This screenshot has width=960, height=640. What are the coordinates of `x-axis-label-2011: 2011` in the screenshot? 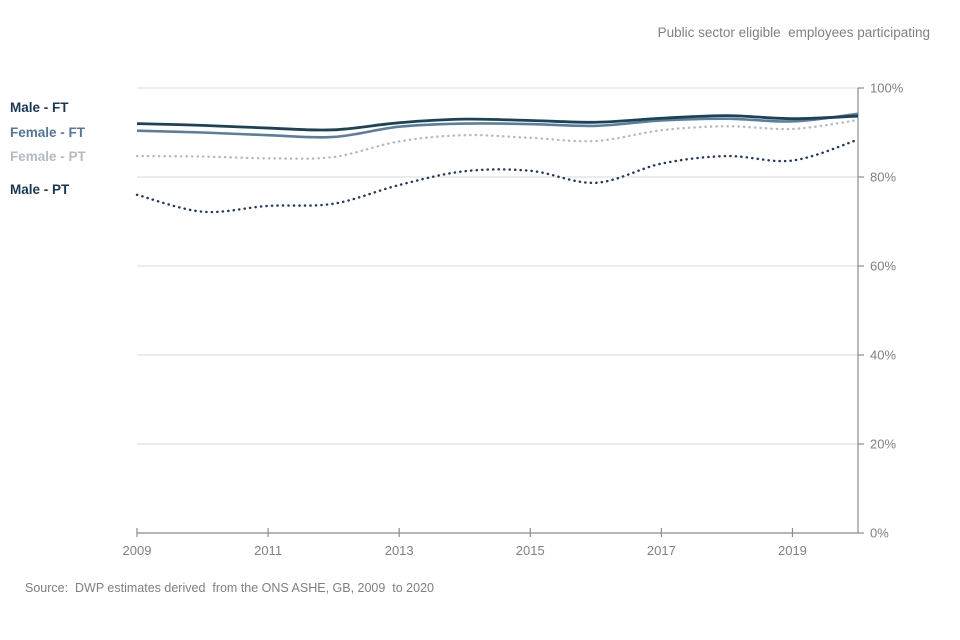 It's located at (268, 550).